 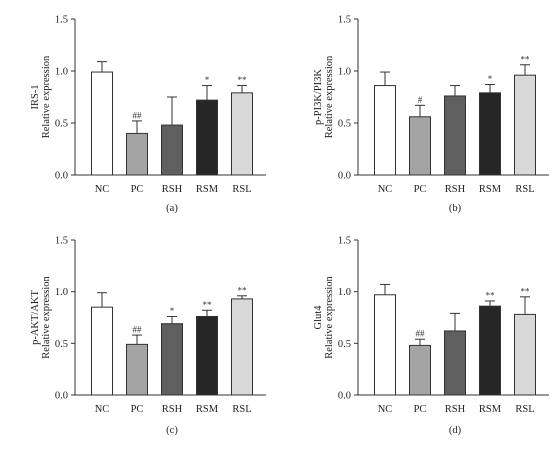 What do you see at coordinates (172, 208) in the screenshot?
I see `panel-label: (a)` at bounding box center [172, 208].